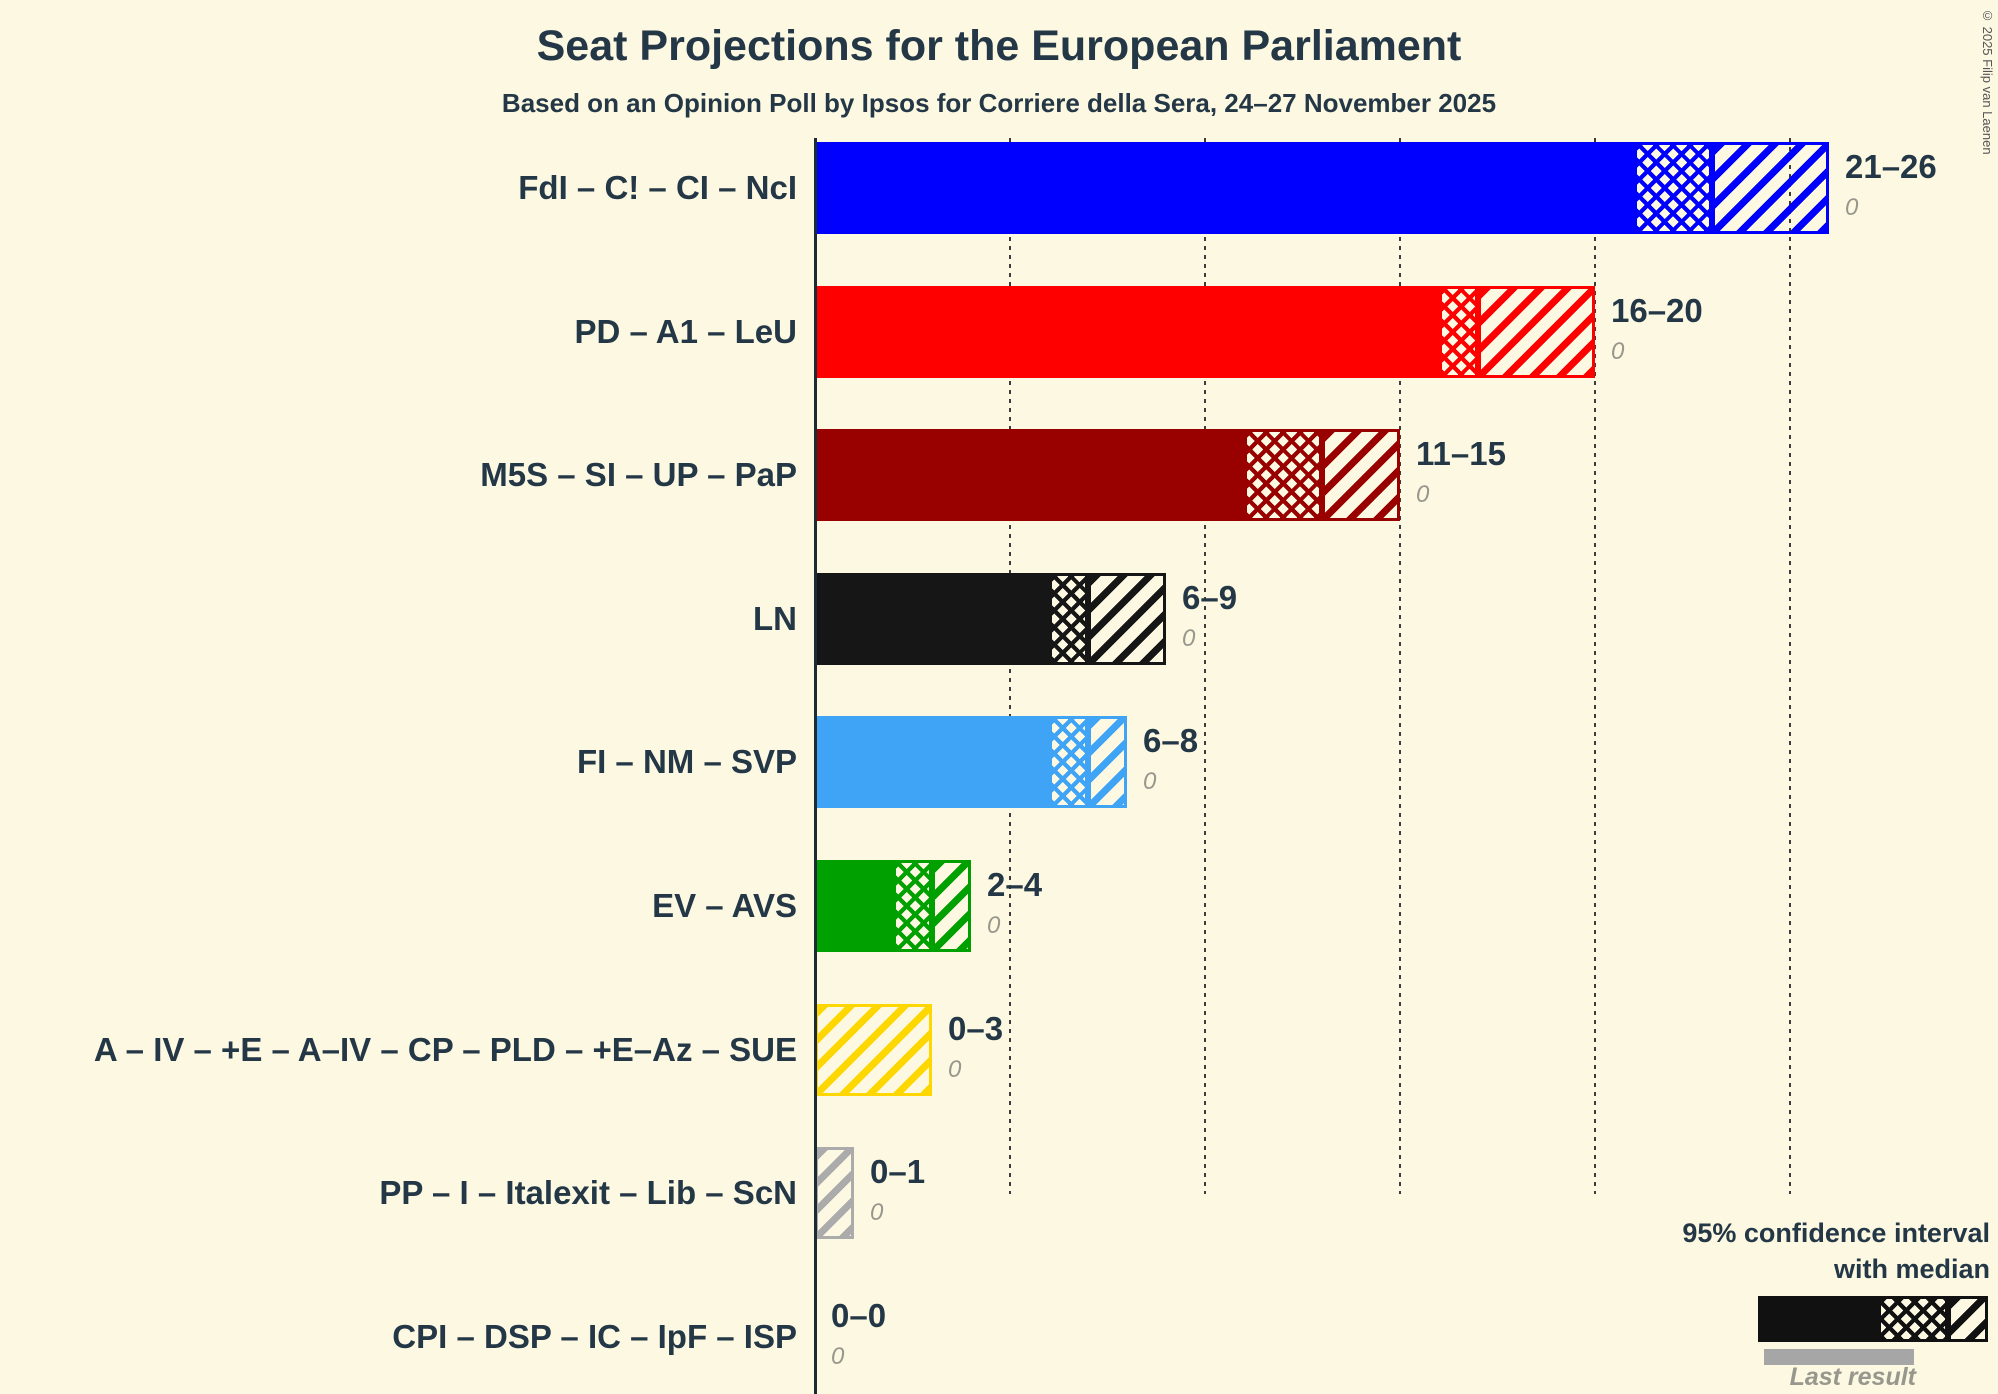 This screenshot has width=1998, height=1394. Describe the element at coordinates (686, 761) in the screenshot. I see `party-label: FI – NM – SVP` at that location.